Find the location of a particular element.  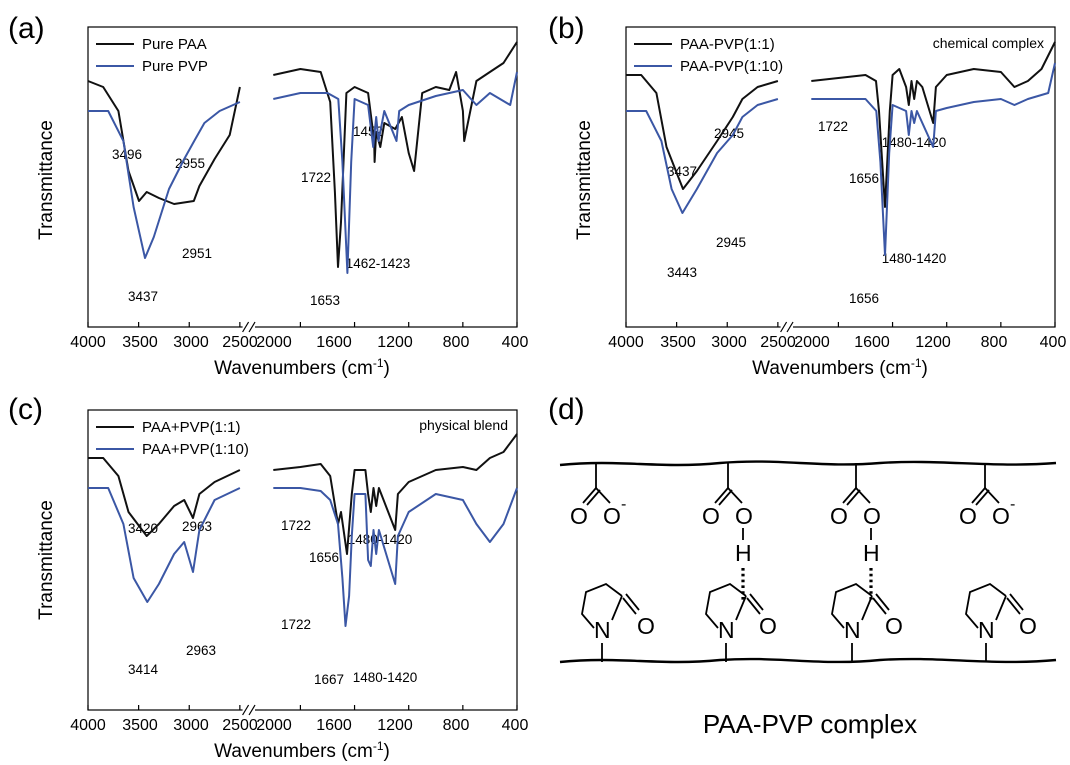

panel-c-note: physical blend is located at coordinates (463, 425).